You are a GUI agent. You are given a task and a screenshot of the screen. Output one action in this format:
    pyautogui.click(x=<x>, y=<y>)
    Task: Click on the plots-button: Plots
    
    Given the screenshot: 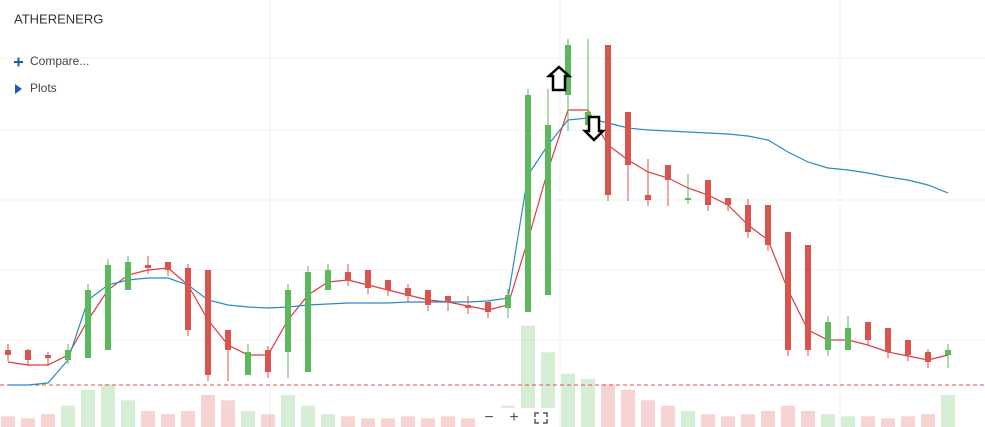 What is the action you would take?
    pyautogui.click(x=43, y=88)
    